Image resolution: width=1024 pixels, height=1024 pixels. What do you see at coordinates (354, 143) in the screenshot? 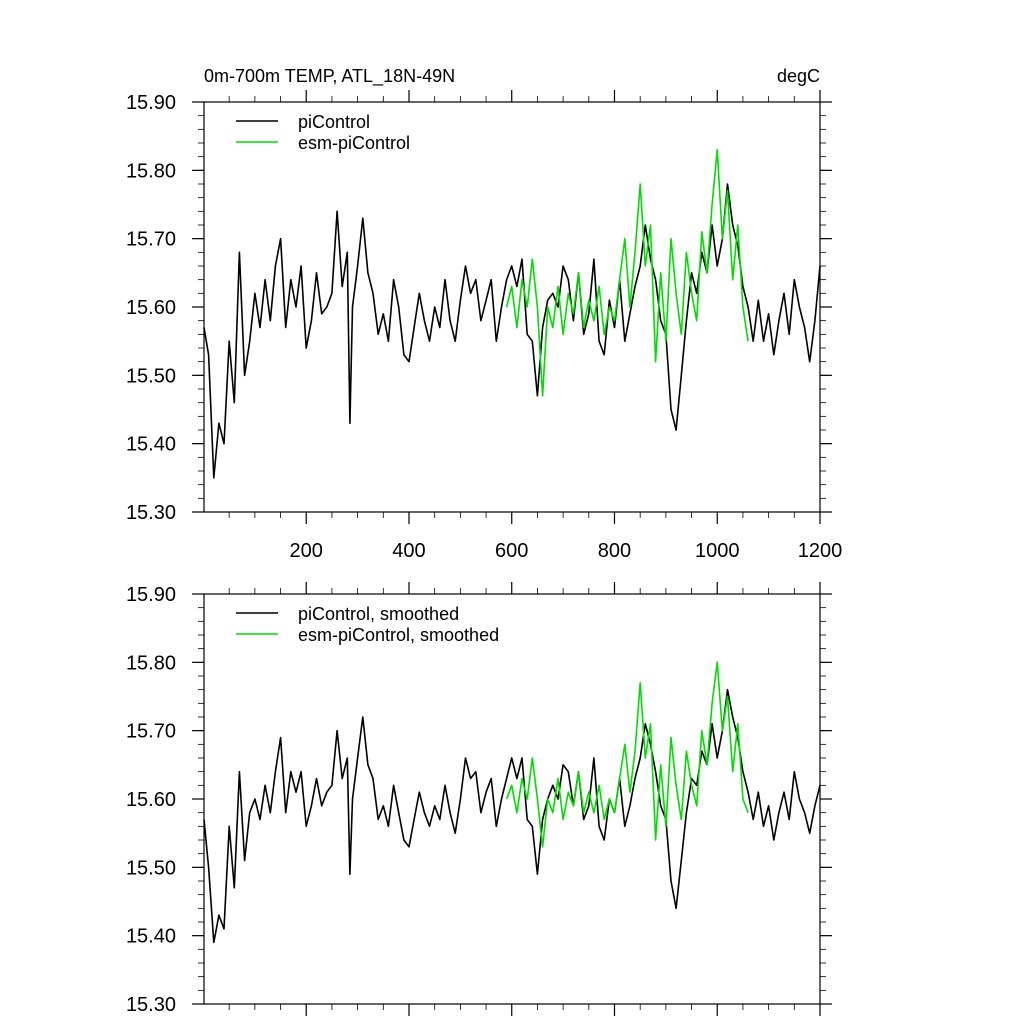
I see `top-legend-label: esm-piControl` at bounding box center [354, 143].